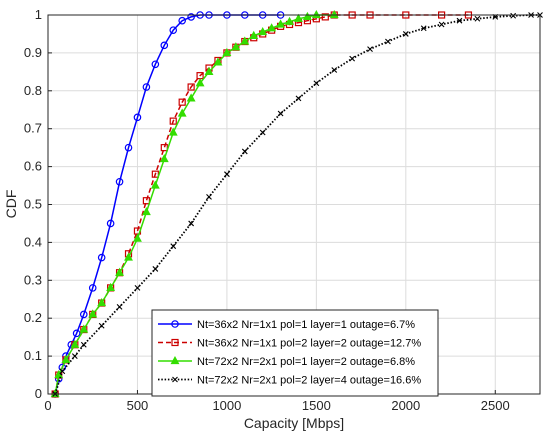 Image resolution: width=550 pixels, height=442 pixels. Describe the element at coordinates (47, 405) in the screenshot. I see `x-tick-label: 0` at that location.